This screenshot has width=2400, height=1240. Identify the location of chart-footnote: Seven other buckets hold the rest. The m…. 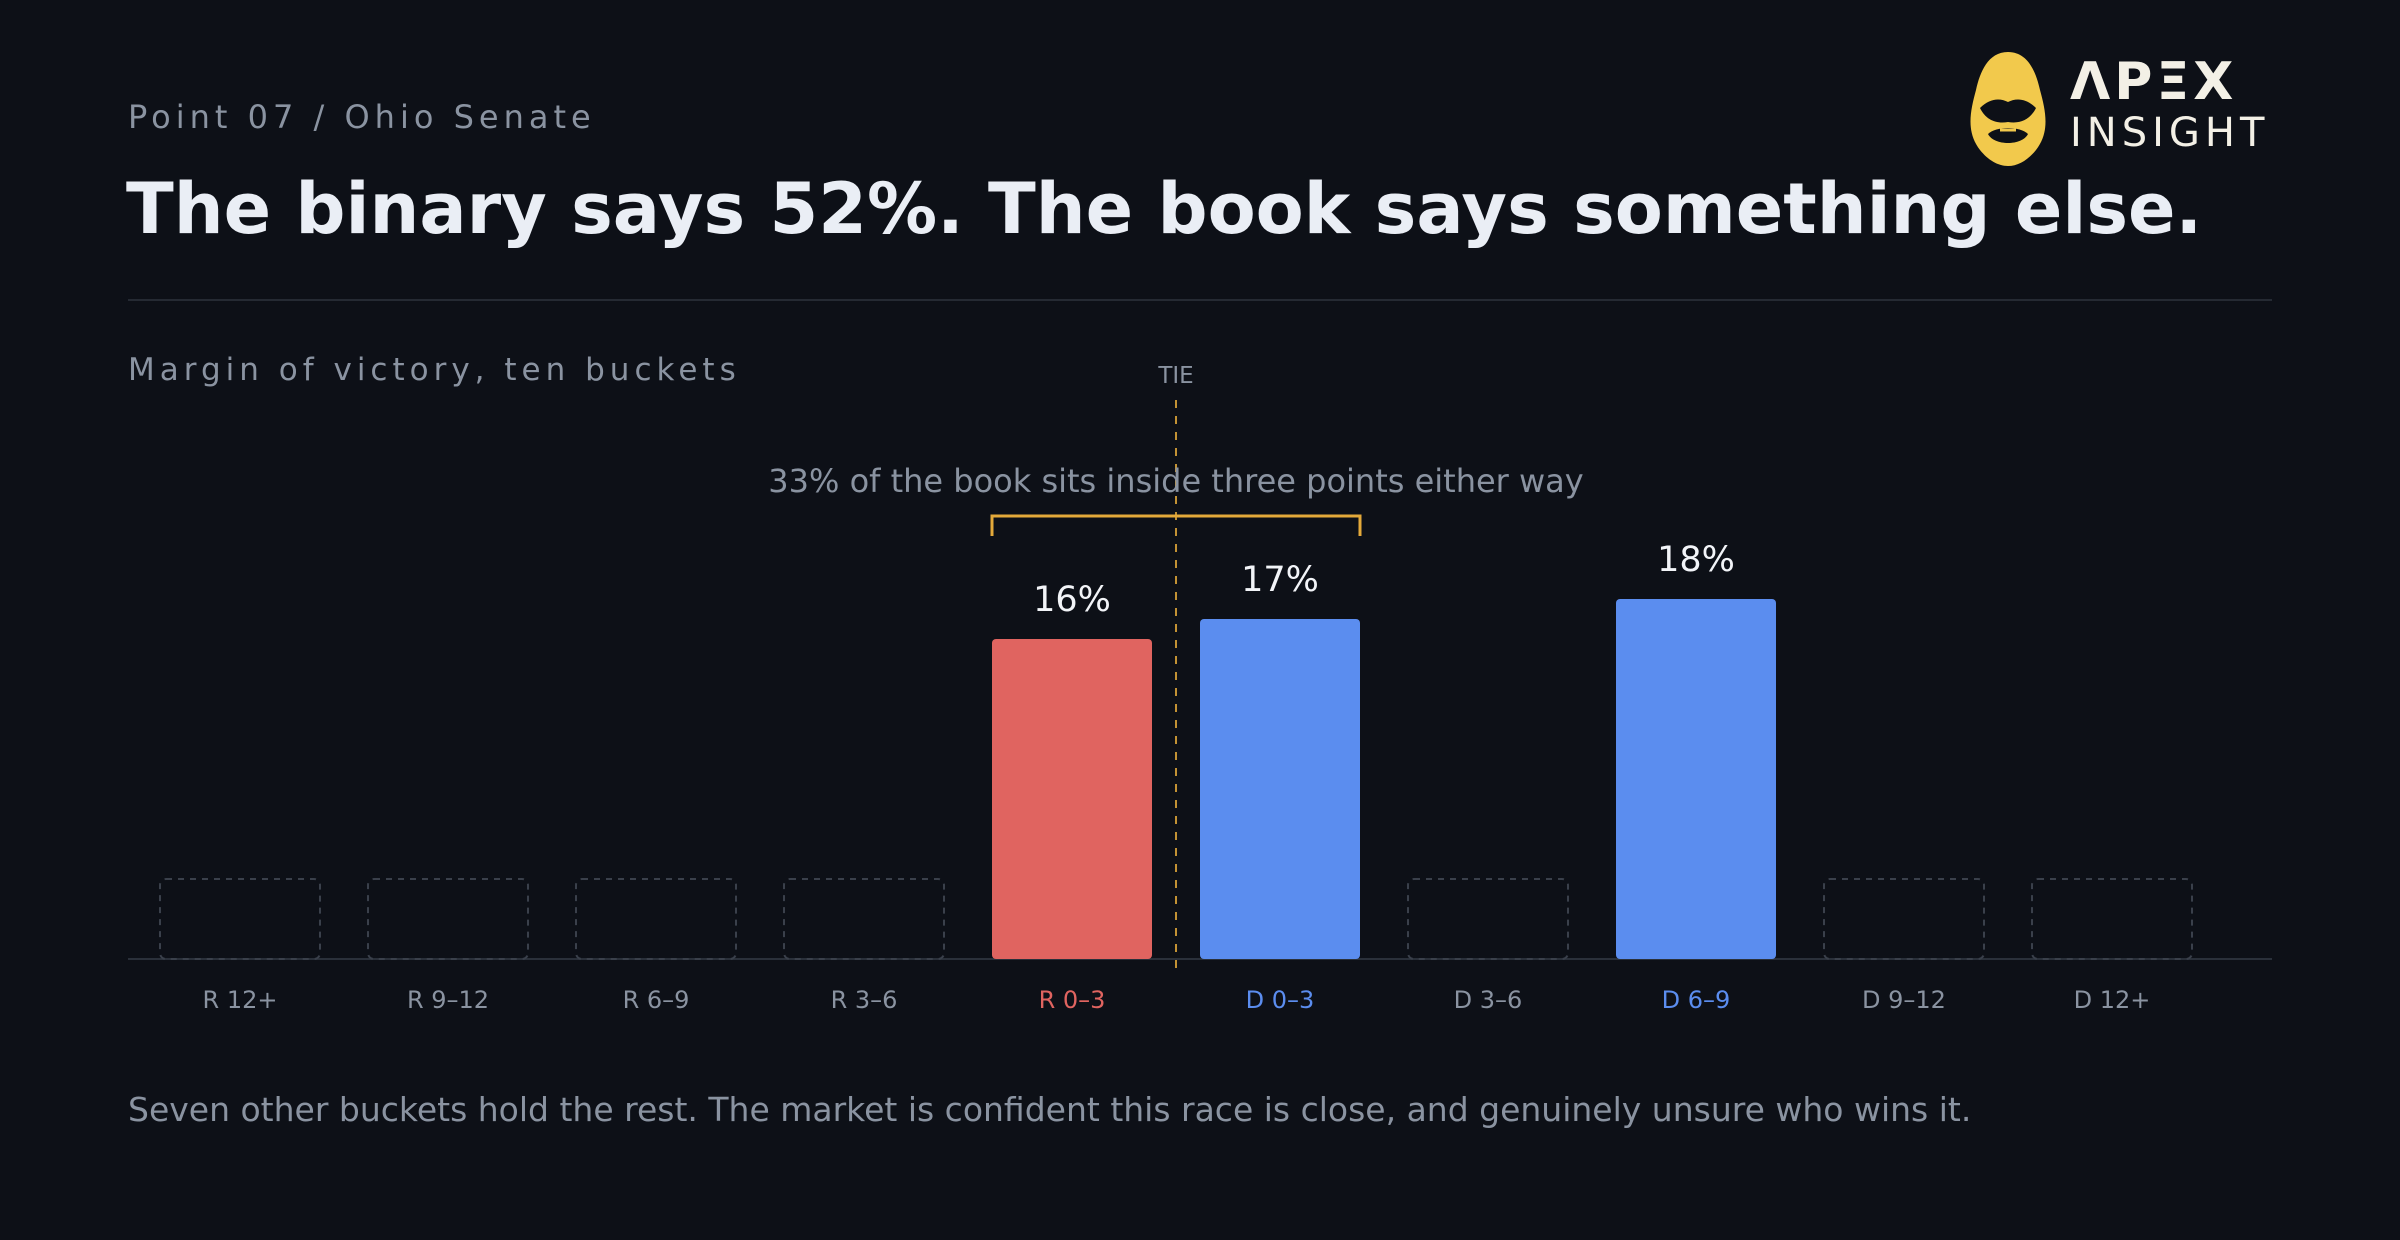
(1050, 1109).